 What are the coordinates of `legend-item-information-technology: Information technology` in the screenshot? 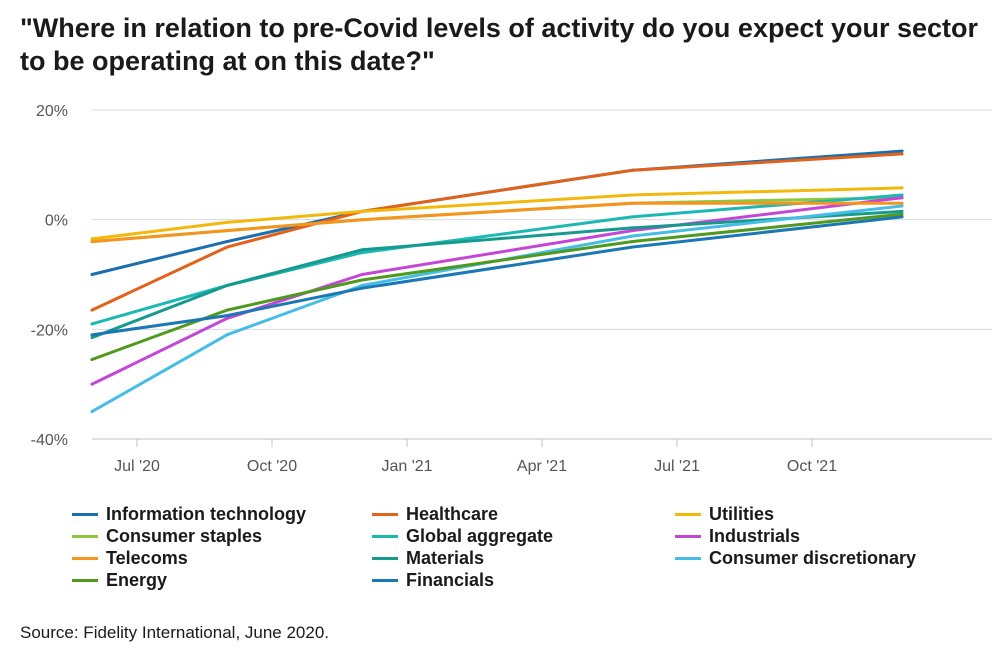 It's located at (189, 514).